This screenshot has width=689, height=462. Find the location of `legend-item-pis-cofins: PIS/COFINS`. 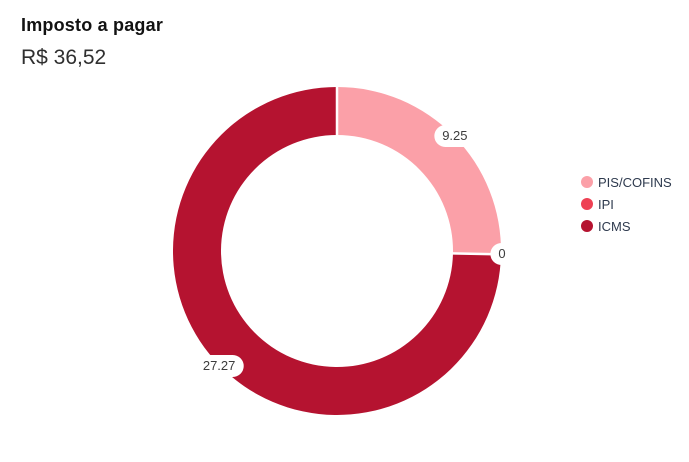

legend-item-pis-cofins: PIS/COFINS is located at coordinates (626, 182).